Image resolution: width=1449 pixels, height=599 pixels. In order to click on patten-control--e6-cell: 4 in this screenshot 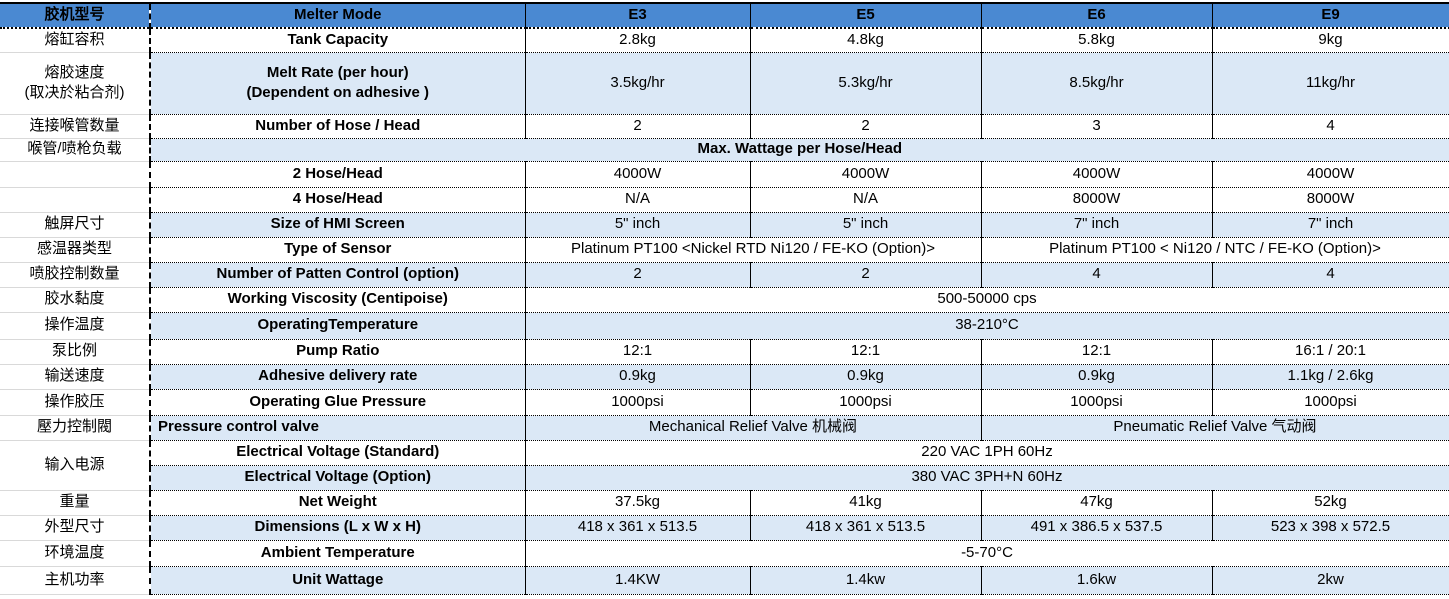, I will do `click(1097, 275)`.